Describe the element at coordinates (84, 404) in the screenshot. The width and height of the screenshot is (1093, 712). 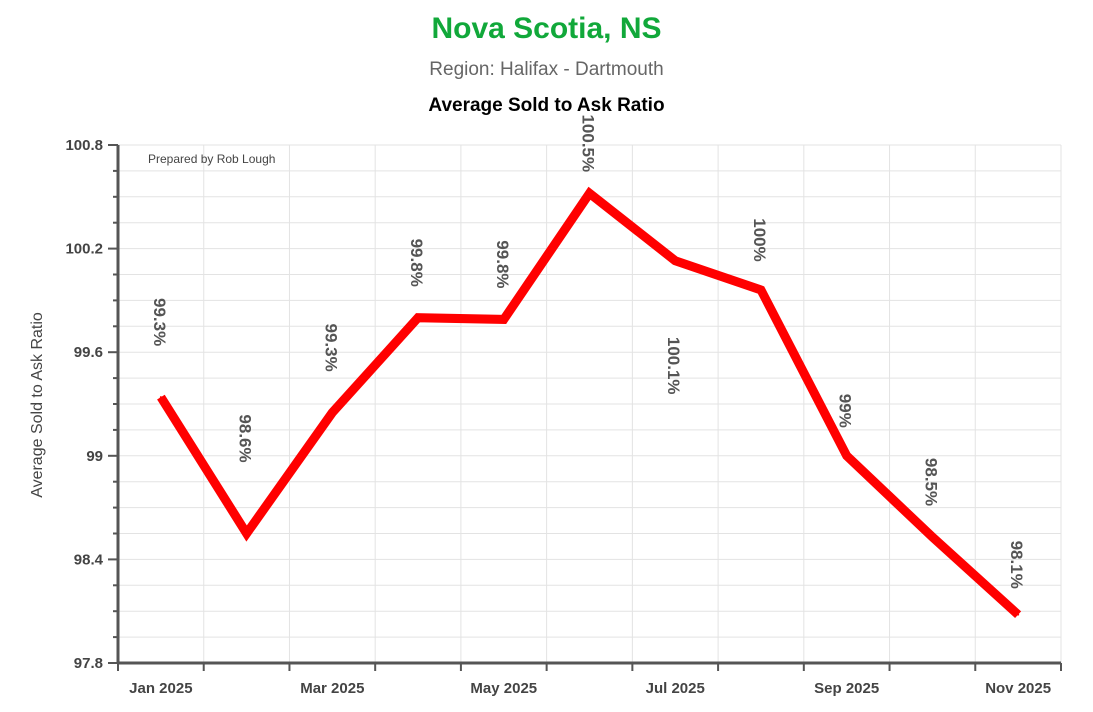
I see `y-tick-labels: 100.8 100.2 99.6 99 98.4 97.8` at that location.